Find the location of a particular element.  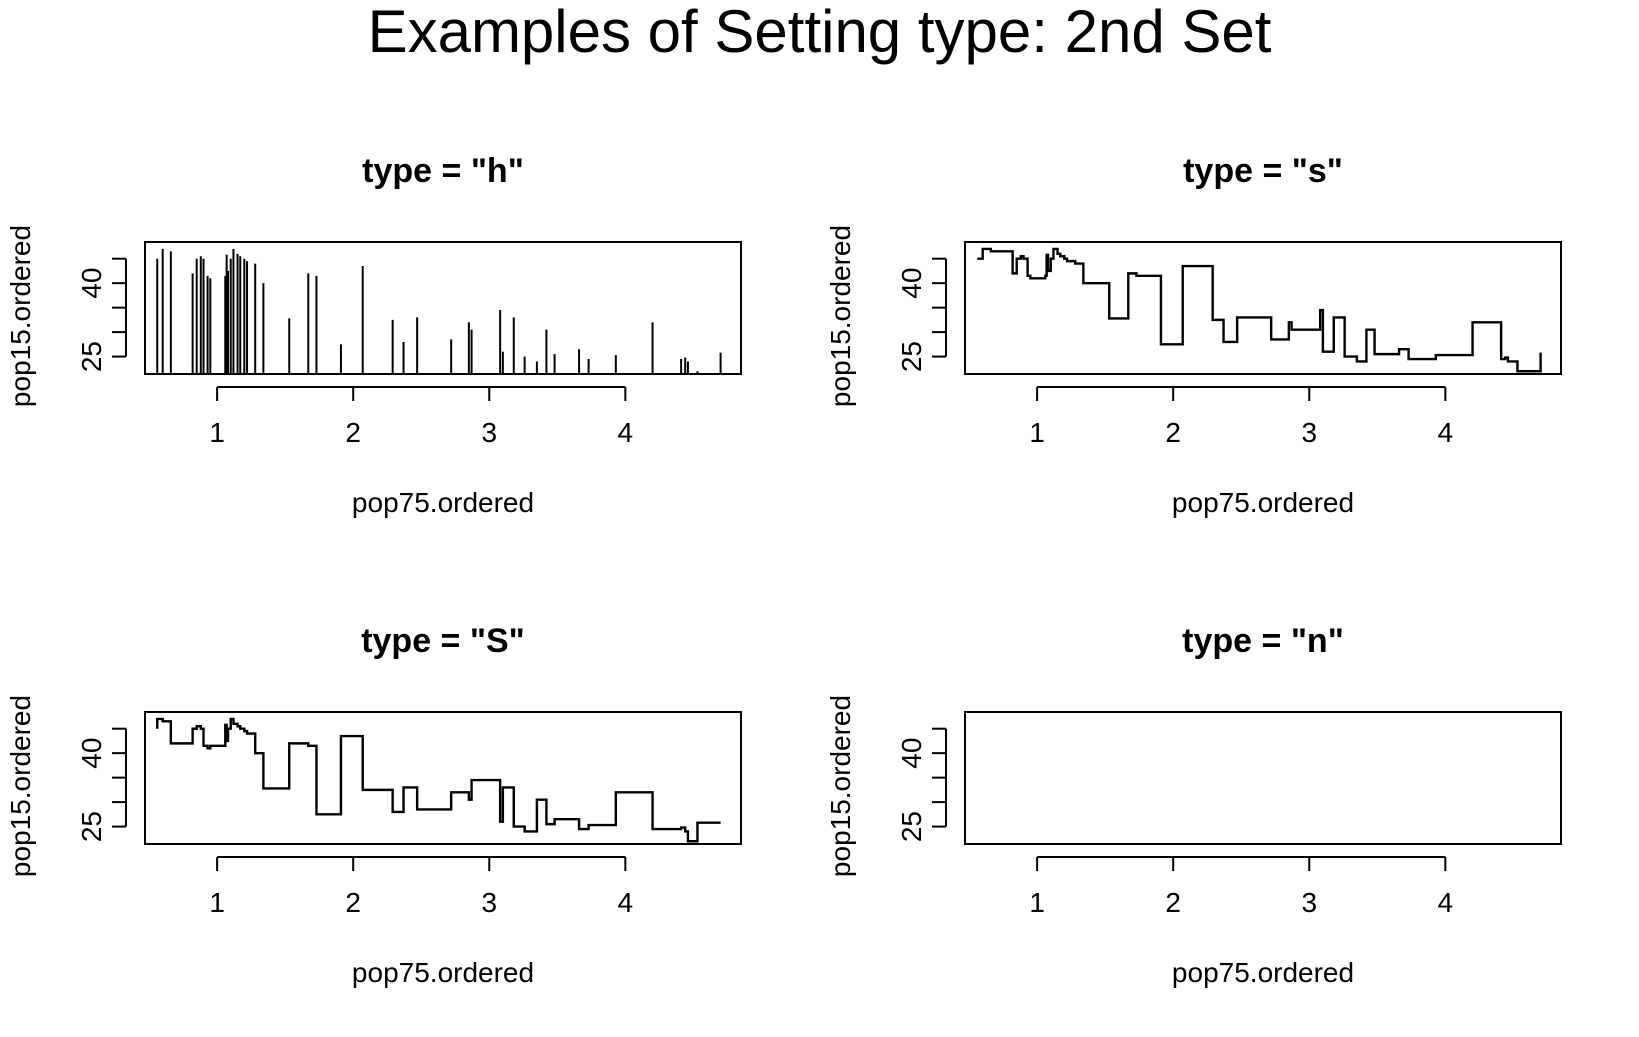

panel-title: type = "n" is located at coordinates (1263, 641).